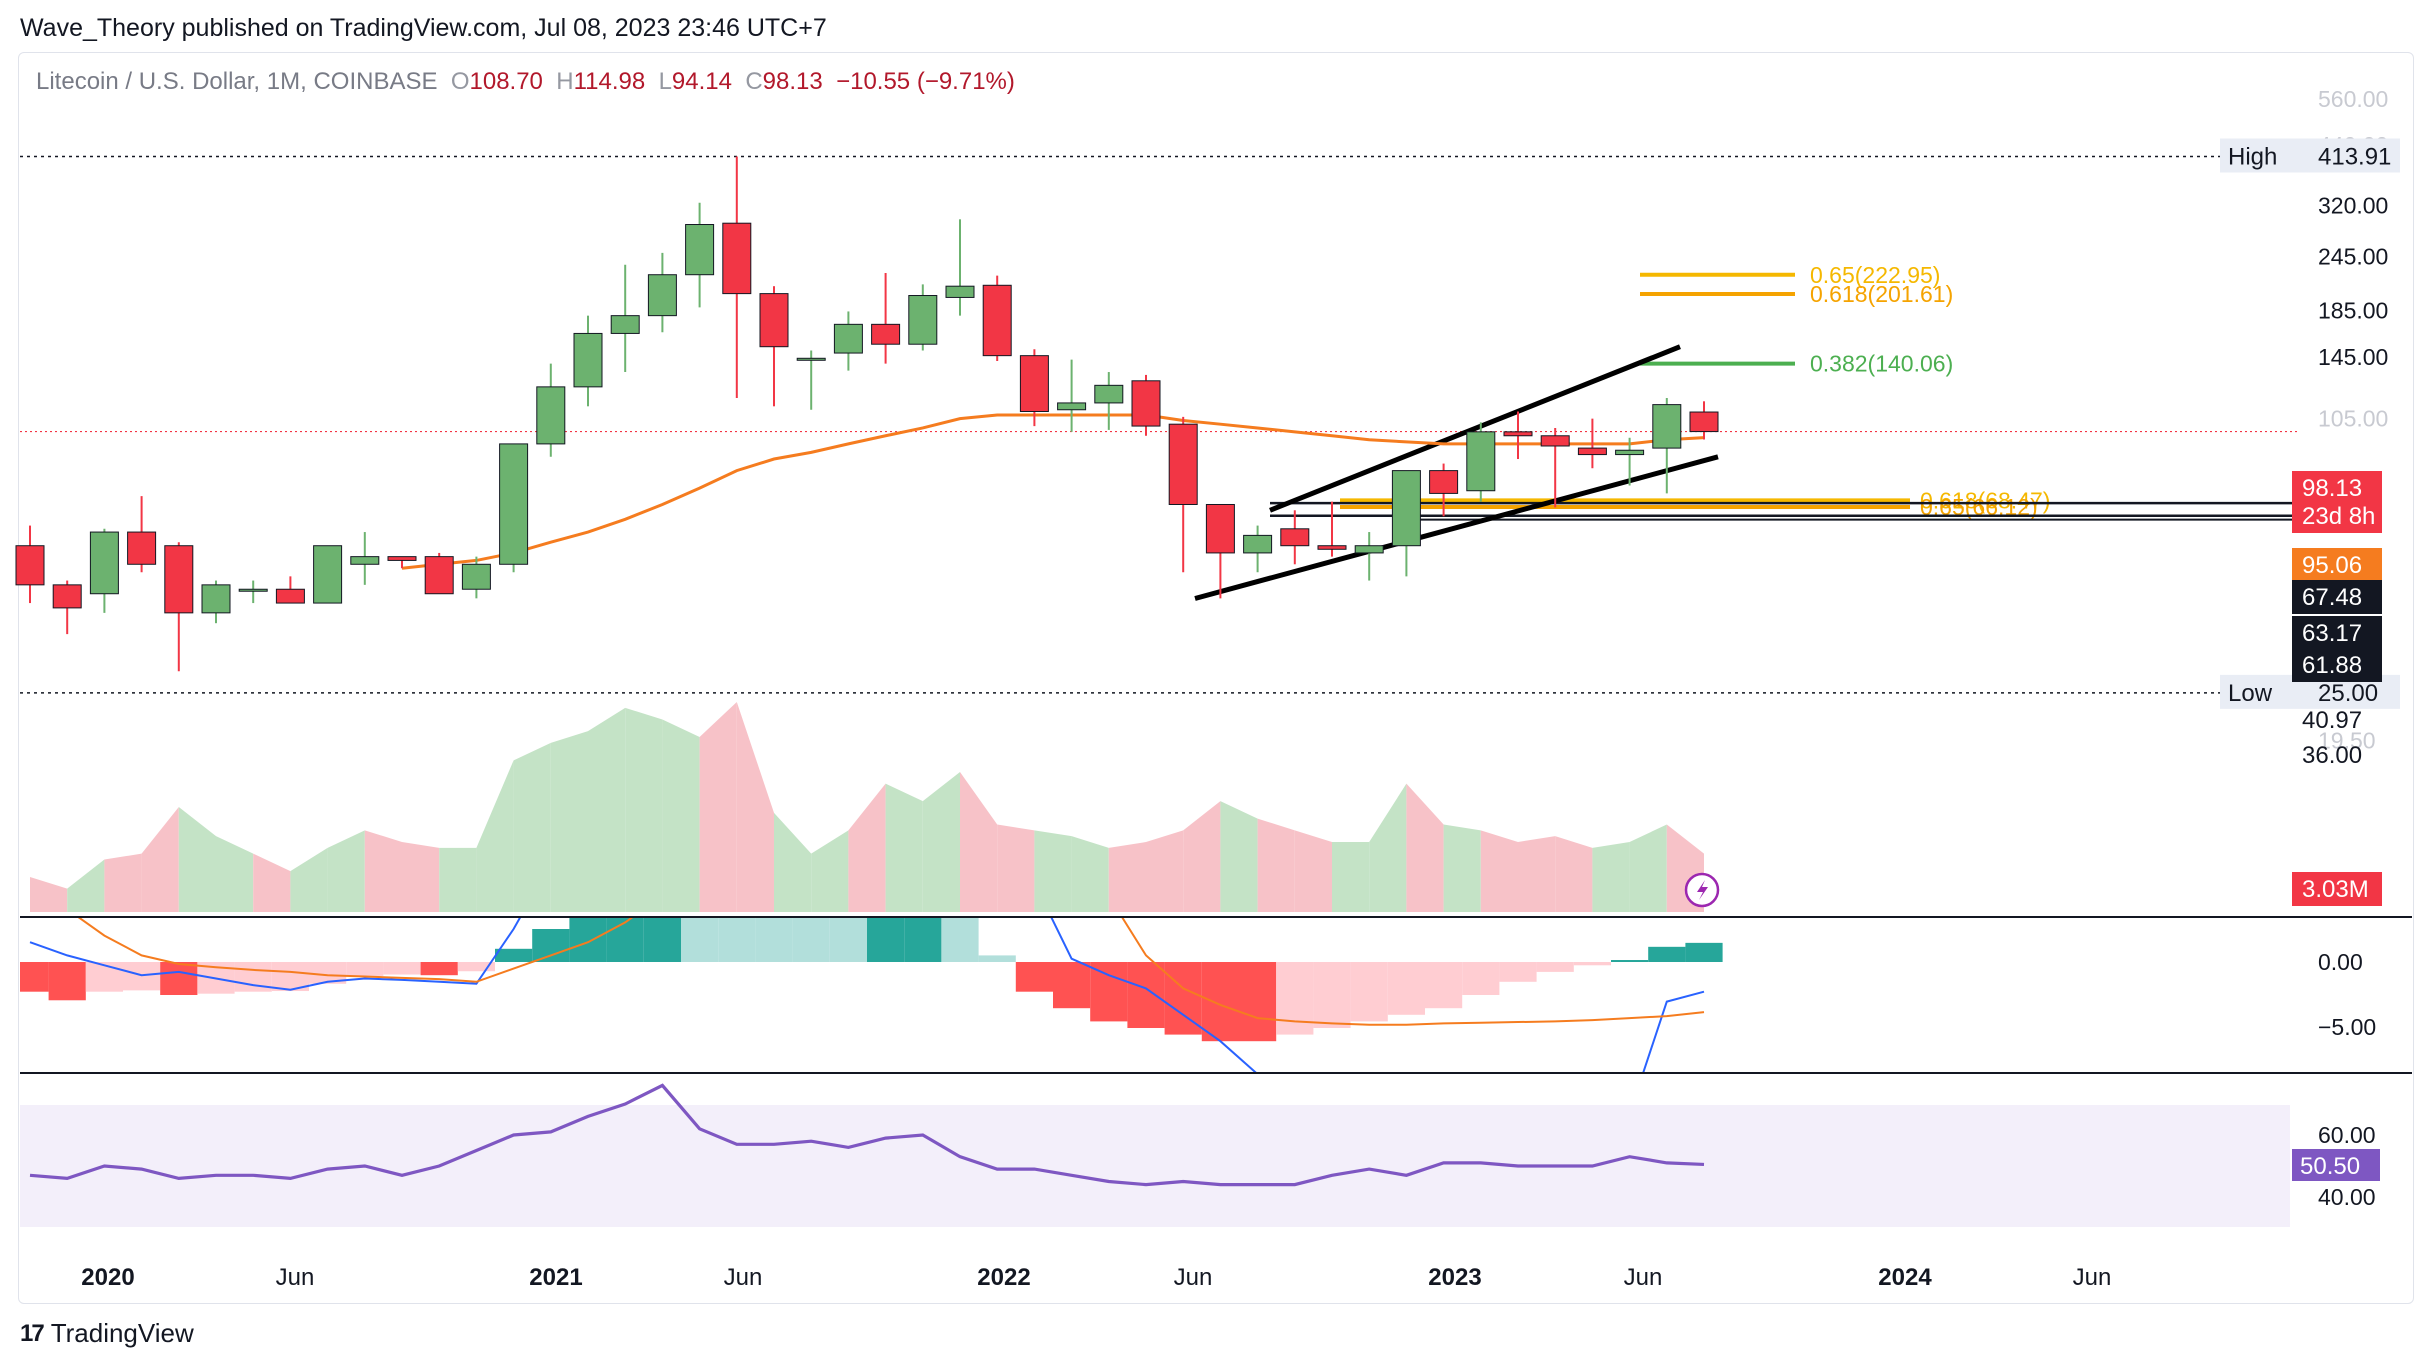 The image size is (2430, 1372). I want to click on rsi-line, so click(867, 1135).